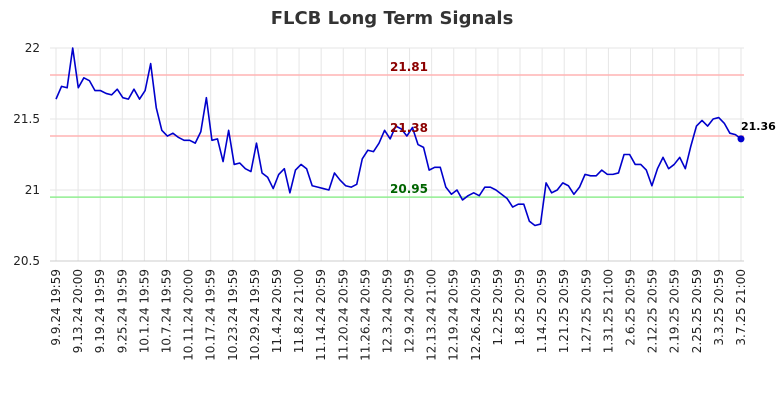 This screenshot has height=400, width=784. What do you see at coordinates (26, 261) in the screenshot?
I see `y-tick-label: 20.5` at bounding box center [26, 261].